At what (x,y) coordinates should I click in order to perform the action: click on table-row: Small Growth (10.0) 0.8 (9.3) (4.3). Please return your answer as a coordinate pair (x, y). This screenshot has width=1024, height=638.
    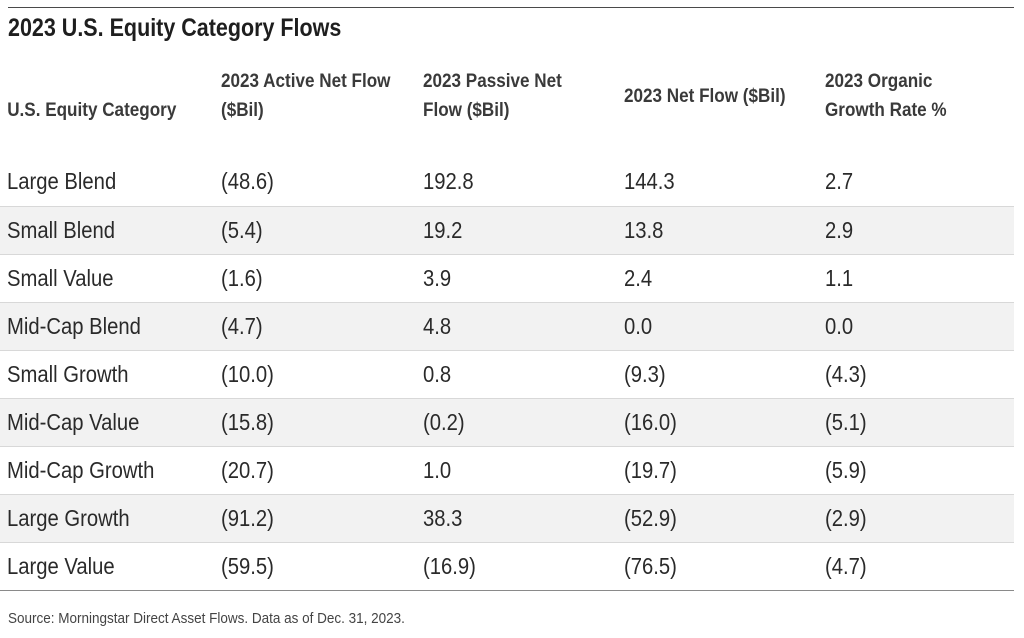
    Looking at the image, I should click on (507, 374).